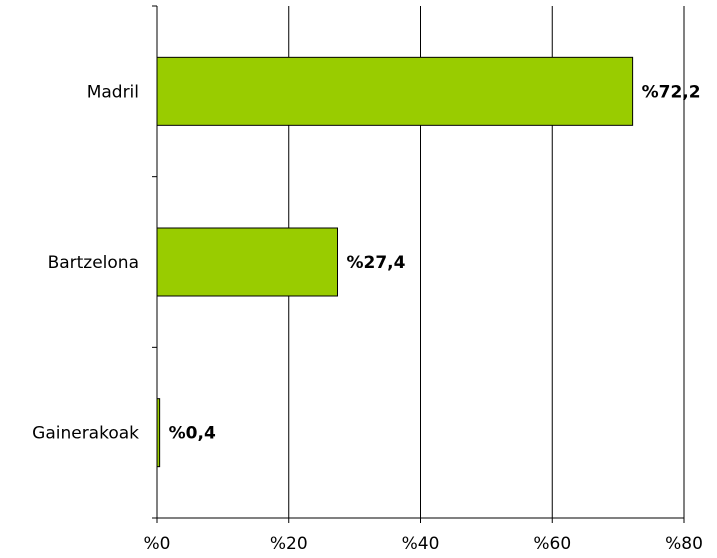 The image size is (717, 558). I want to click on x-tick-label: %0, so click(157, 544).